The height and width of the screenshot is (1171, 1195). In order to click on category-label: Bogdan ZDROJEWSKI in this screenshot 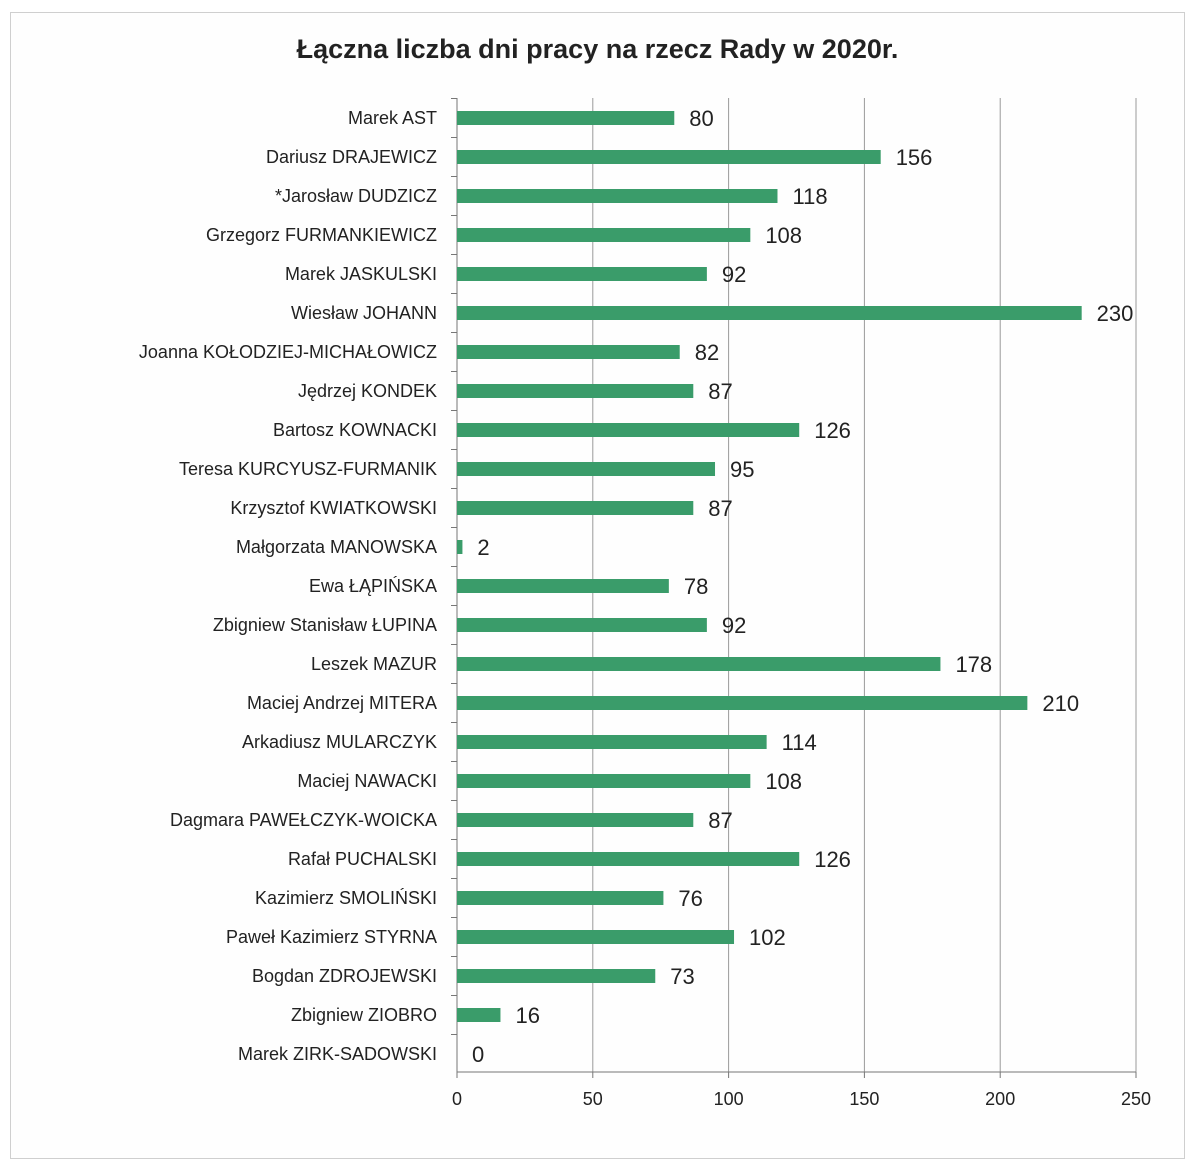, I will do `click(344, 976)`.